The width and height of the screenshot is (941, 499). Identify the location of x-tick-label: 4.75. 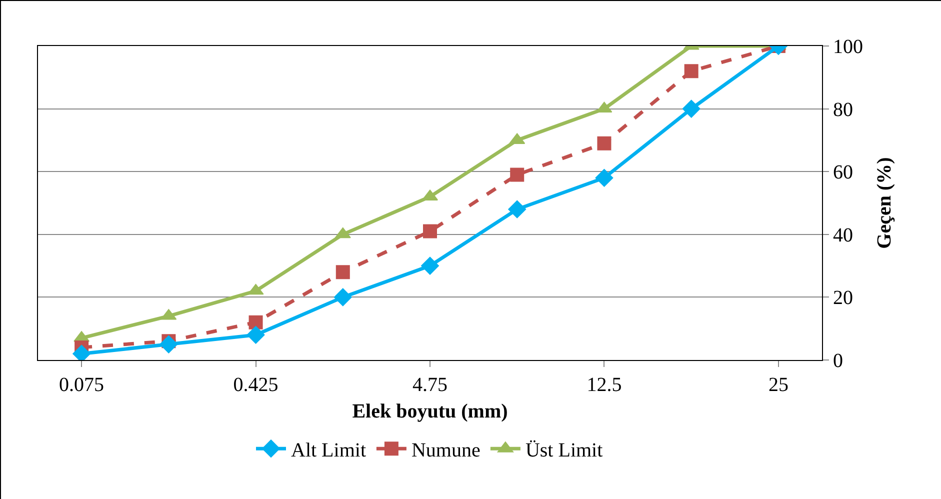
(430, 385).